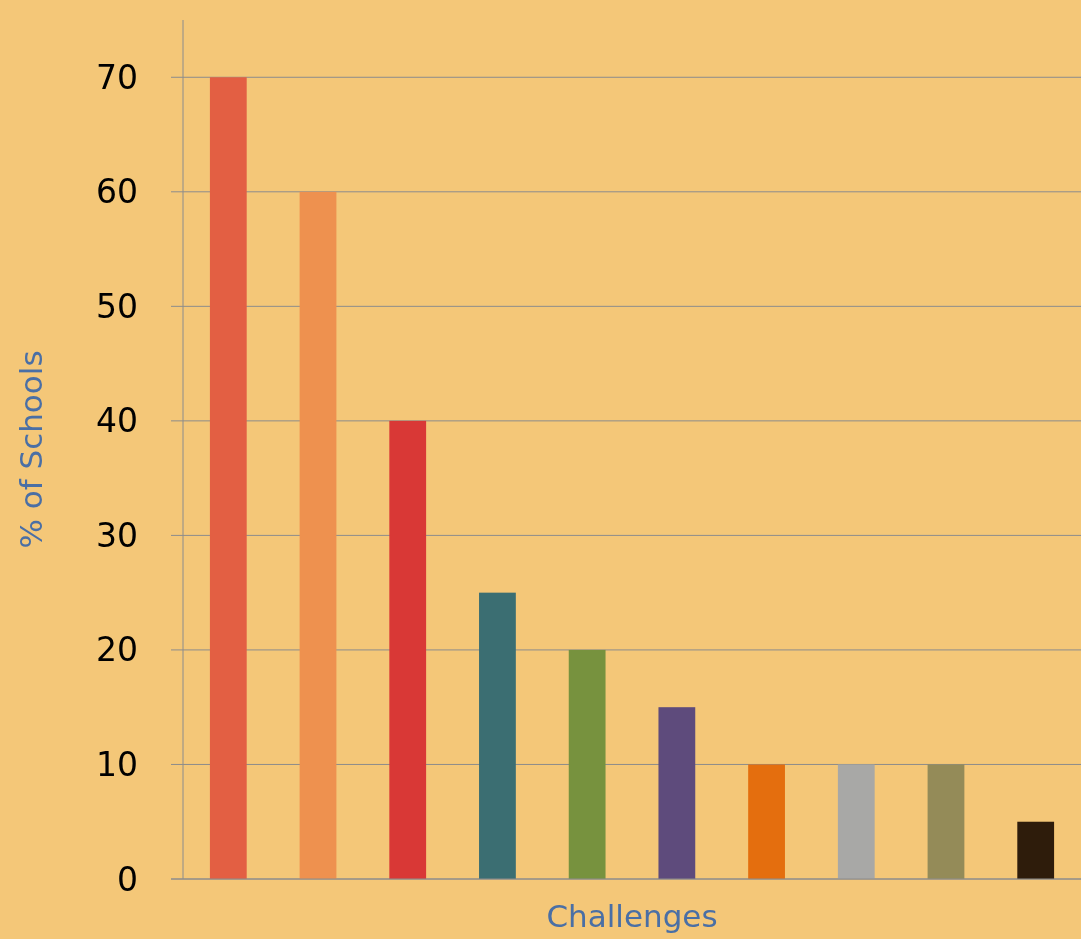 The height and width of the screenshot is (939, 1081). What do you see at coordinates (632, 916) in the screenshot?
I see `x-axis-title: Challenges` at bounding box center [632, 916].